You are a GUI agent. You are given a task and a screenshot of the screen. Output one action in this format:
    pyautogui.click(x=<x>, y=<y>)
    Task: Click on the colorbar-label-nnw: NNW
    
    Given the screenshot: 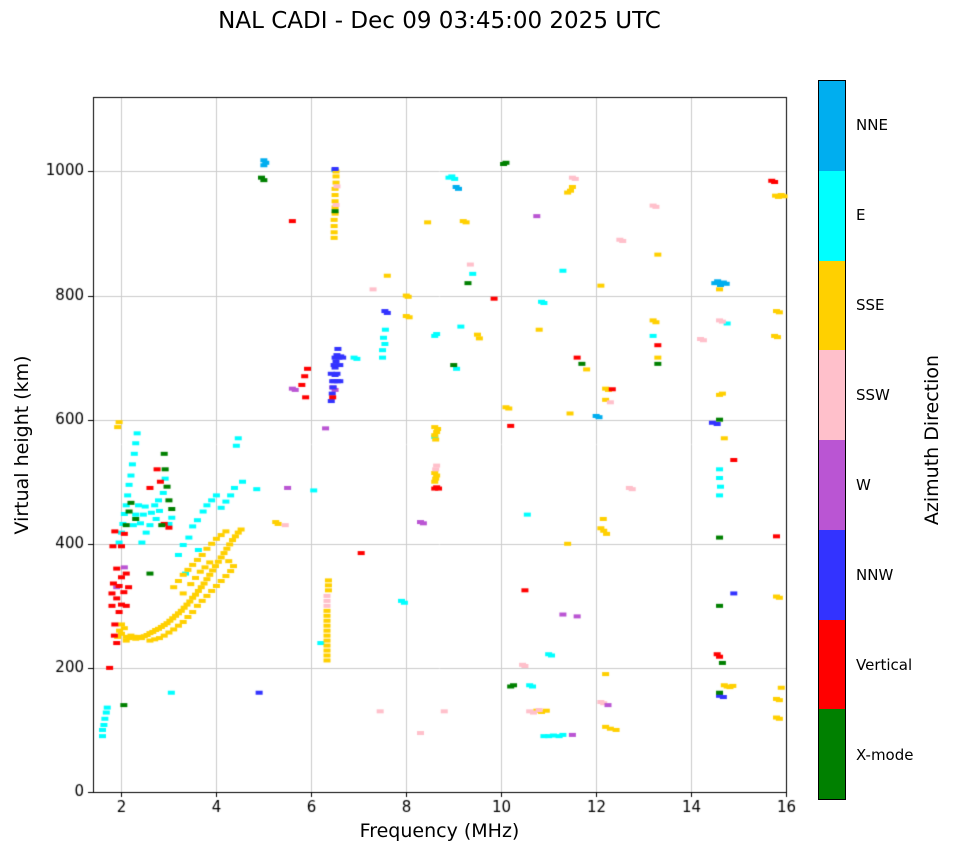 What is the action you would take?
    pyautogui.click(x=875, y=575)
    